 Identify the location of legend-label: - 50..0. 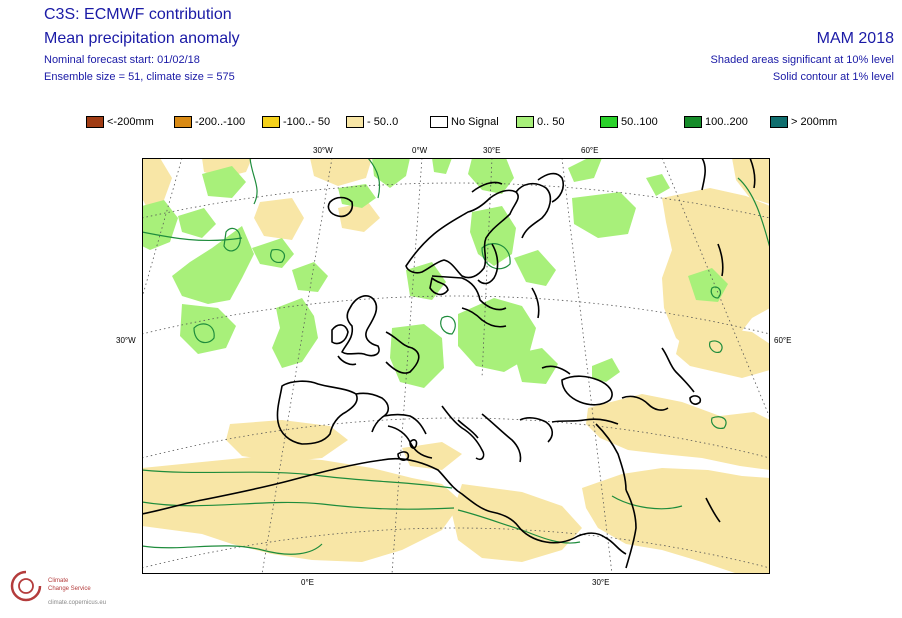
(383, 122).